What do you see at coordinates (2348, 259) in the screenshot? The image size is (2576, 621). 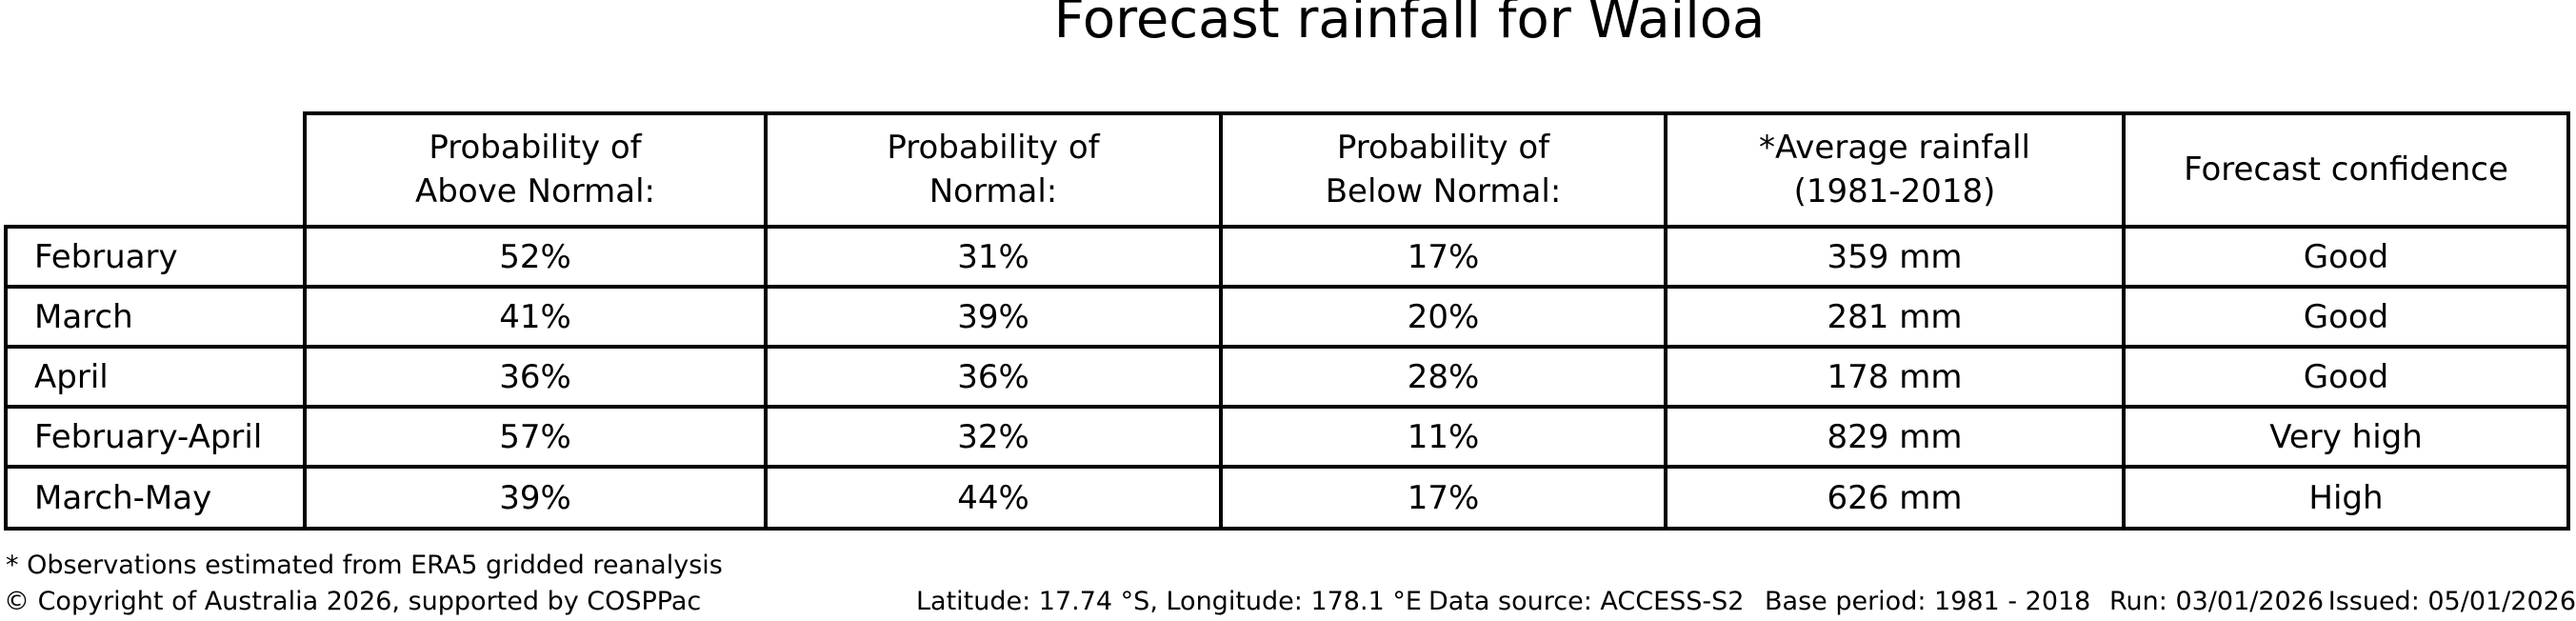 I see `table-cell-february-confidence: Good` at bounding box center [2348, 259].